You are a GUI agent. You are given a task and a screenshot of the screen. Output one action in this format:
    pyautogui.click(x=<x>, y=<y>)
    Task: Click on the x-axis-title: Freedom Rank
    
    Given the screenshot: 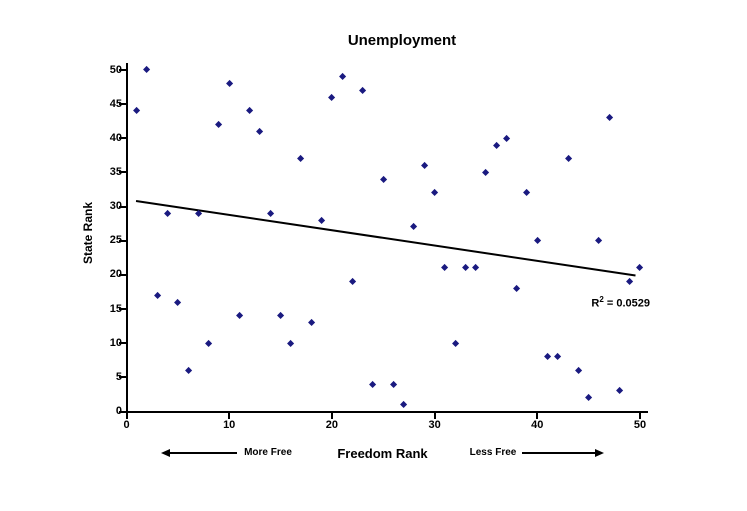 What is the action you would take?
    pyautogui.click(x=382, y=453)
    